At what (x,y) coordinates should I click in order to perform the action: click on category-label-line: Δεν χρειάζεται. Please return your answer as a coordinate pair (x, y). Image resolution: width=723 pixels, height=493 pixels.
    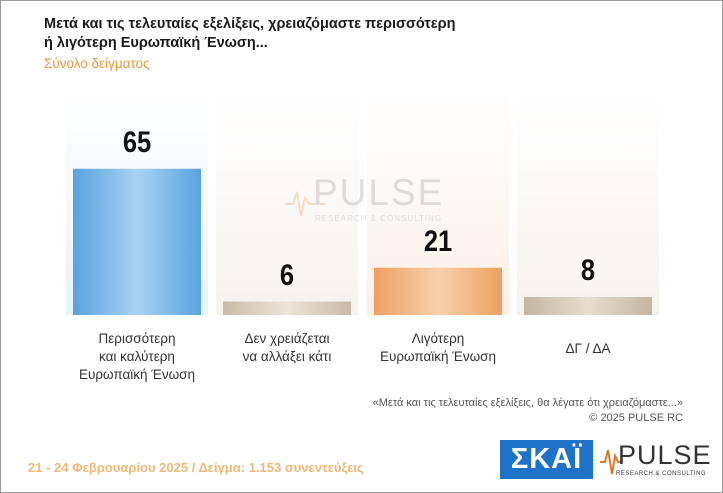
    Looking at the image, I should click on (287, 338).